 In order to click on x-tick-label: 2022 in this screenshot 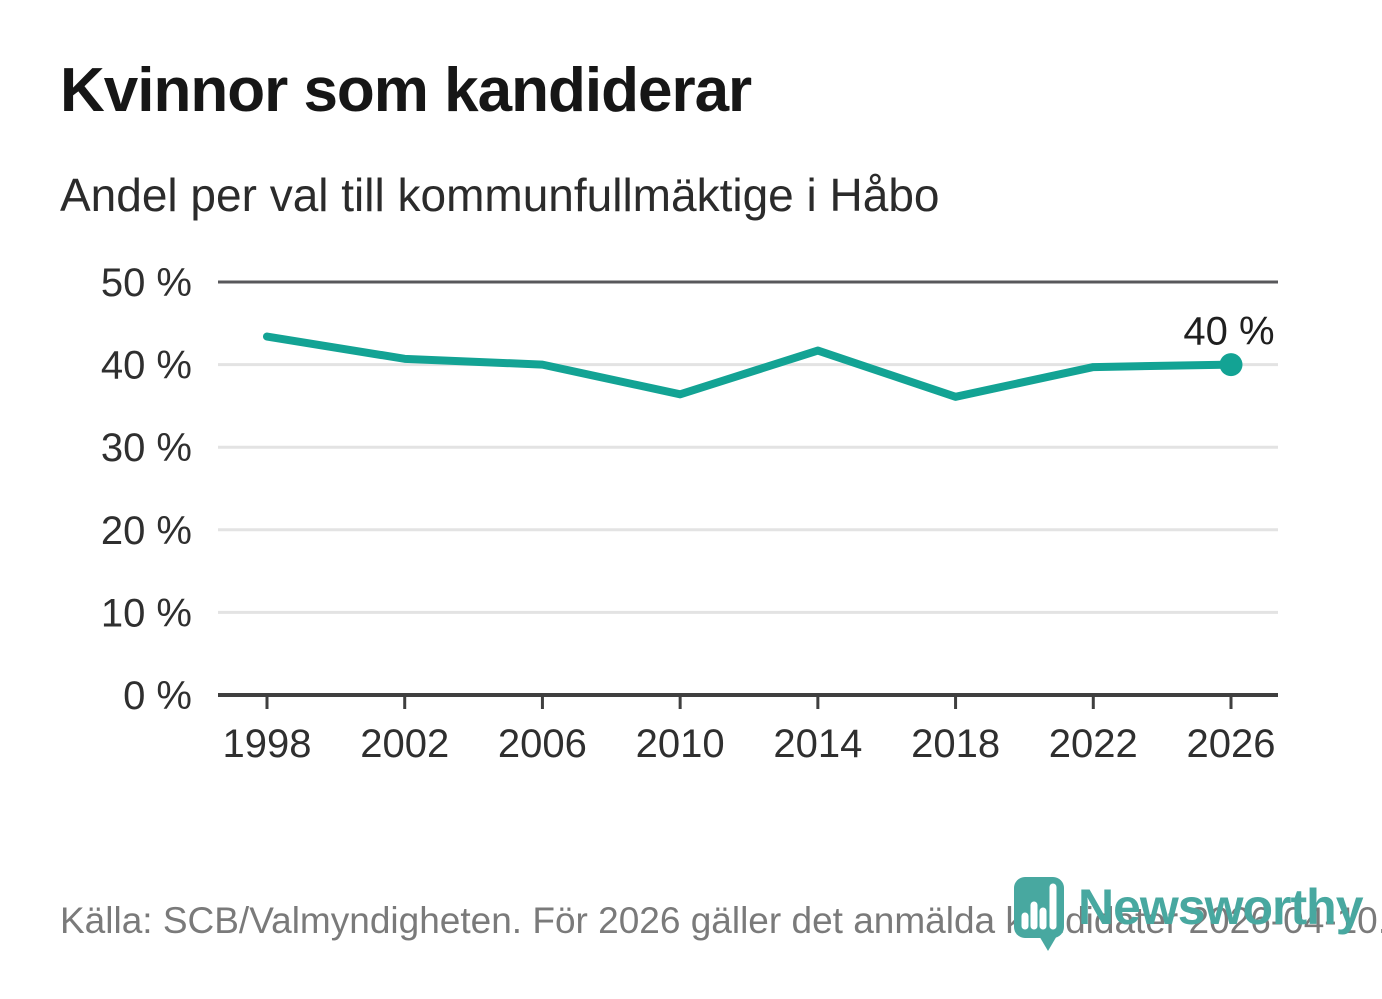, I will do `click(1093, 744)`.